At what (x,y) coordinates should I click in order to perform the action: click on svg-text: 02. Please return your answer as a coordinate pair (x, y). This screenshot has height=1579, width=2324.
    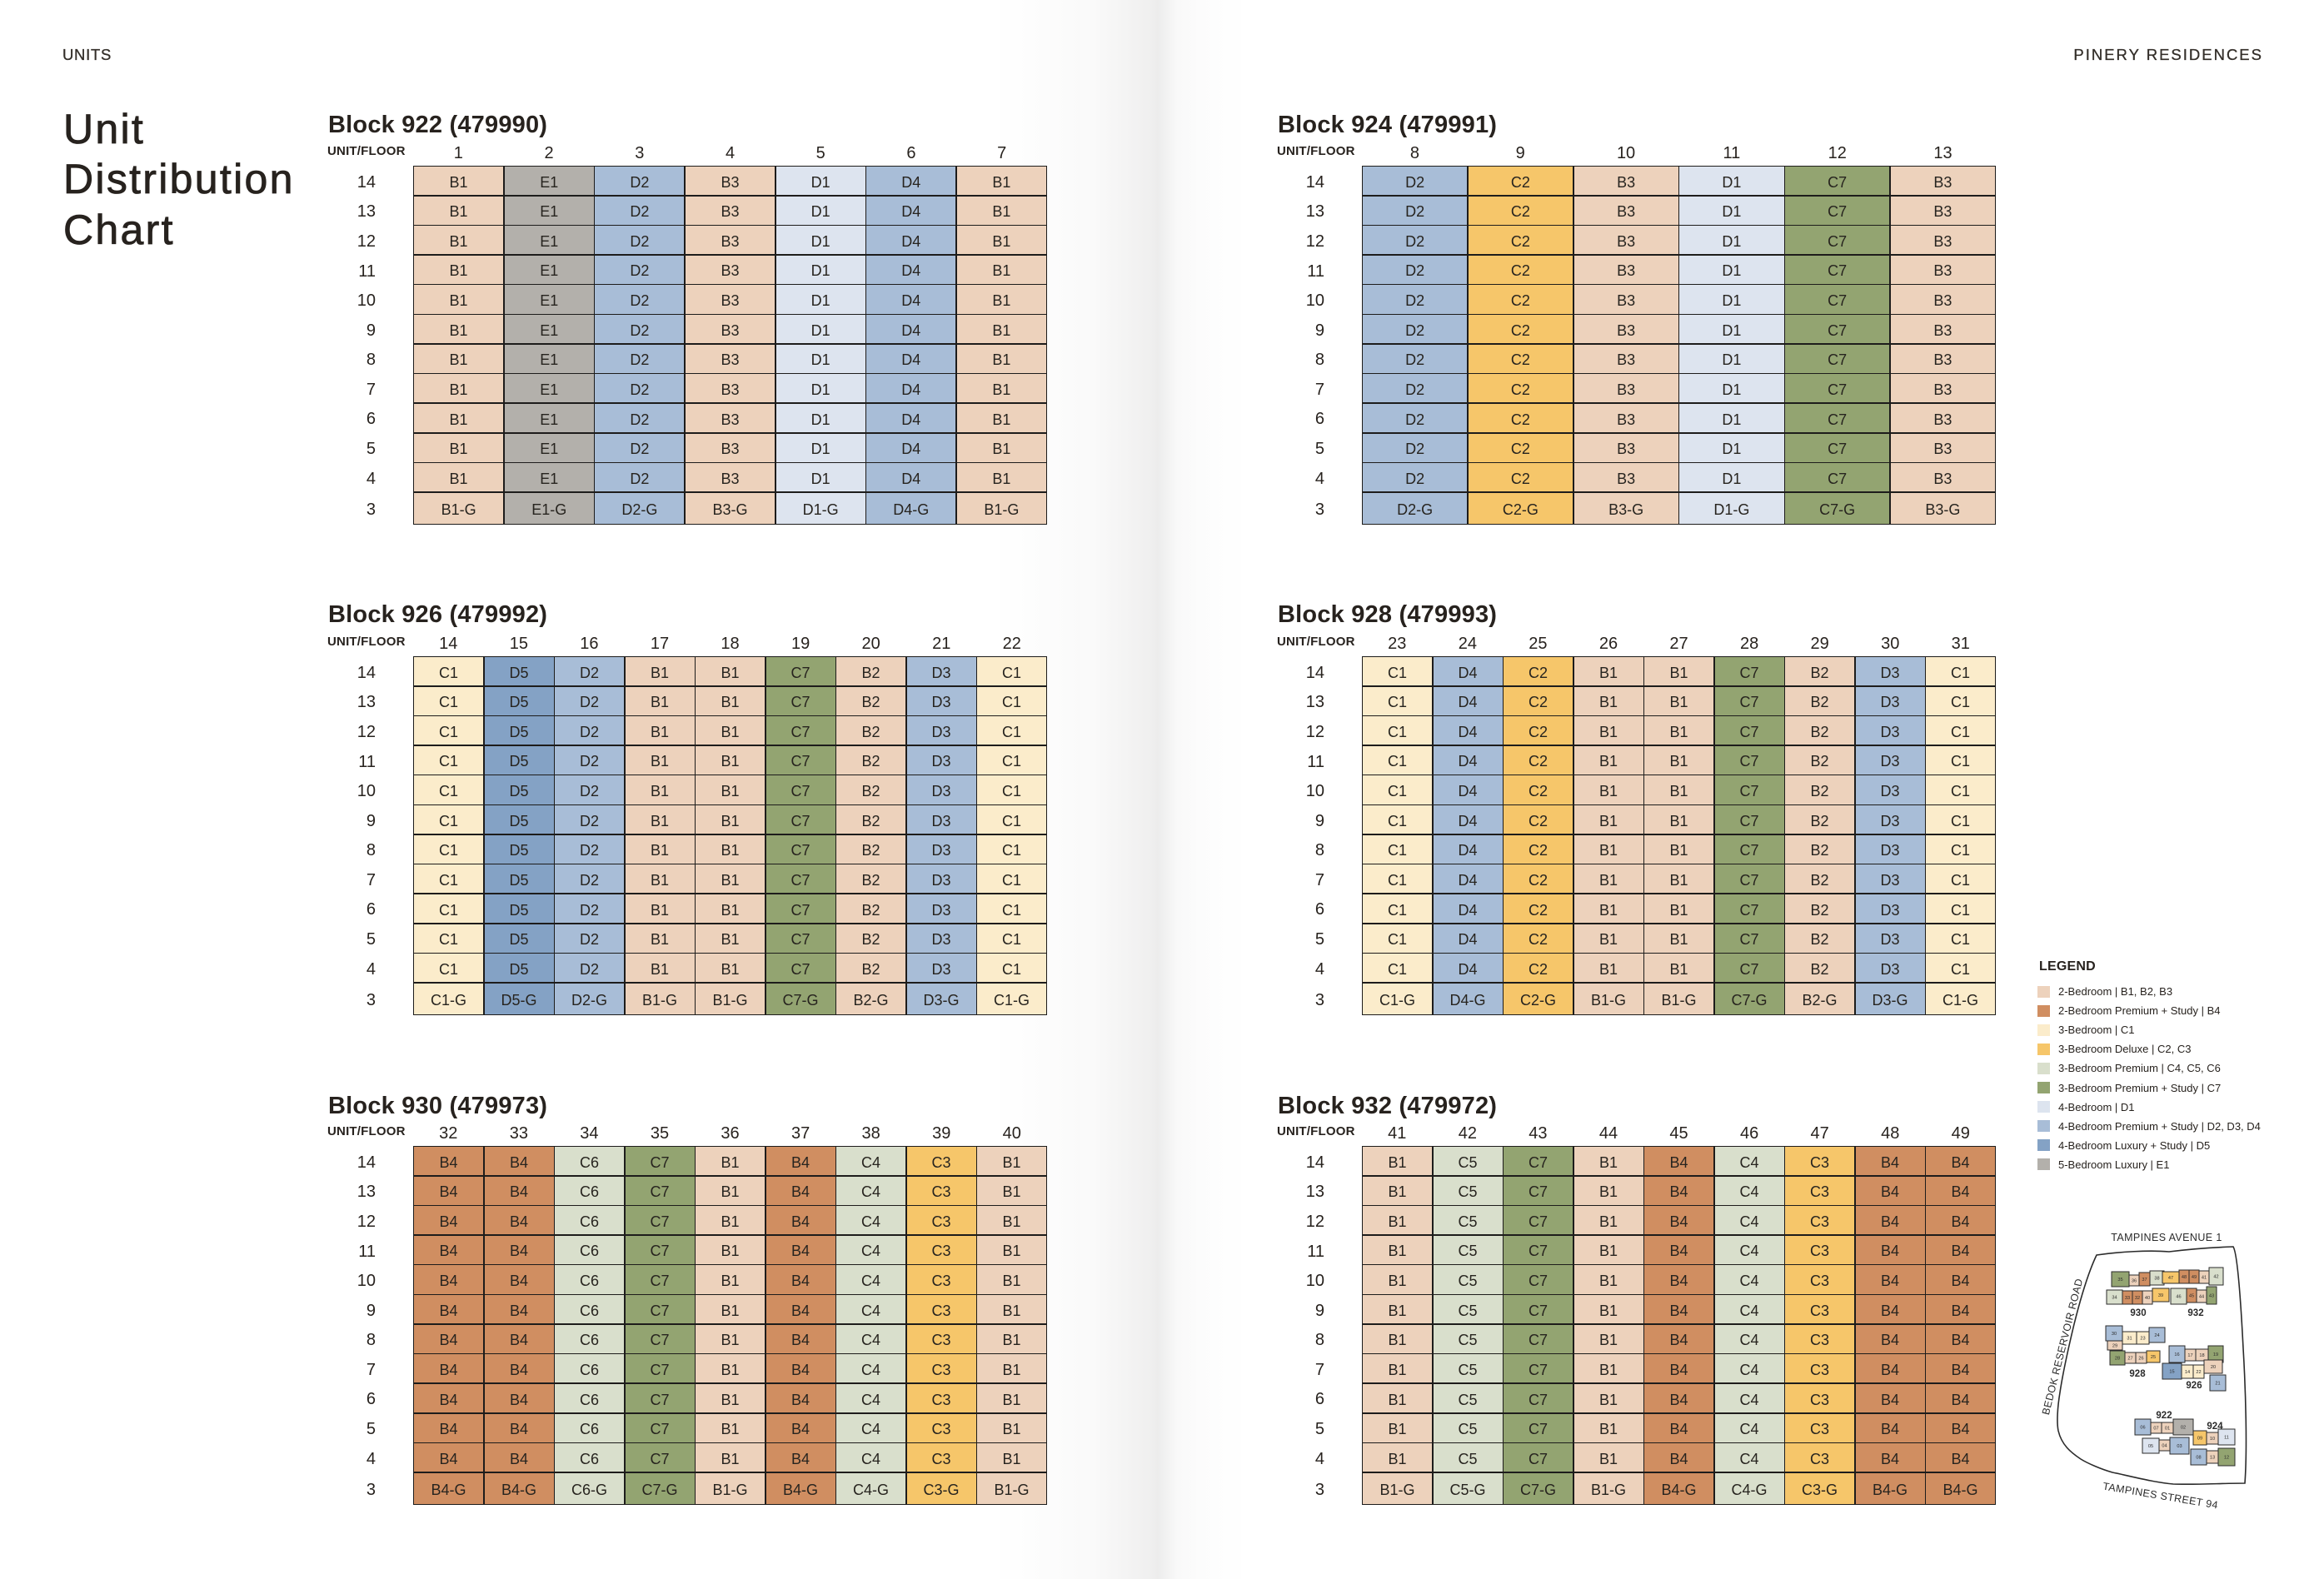
    Looking at the image, I should click on (2183, 1428).